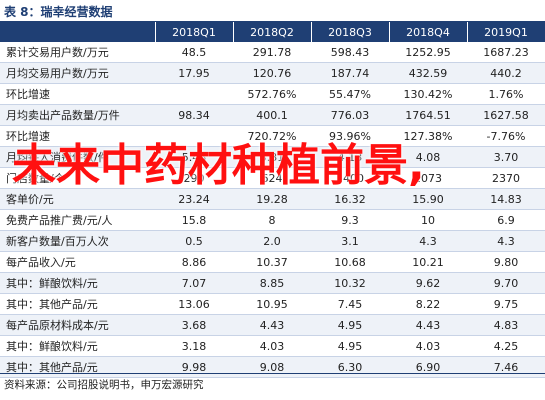 The height and width of the screenshot is (400, 545). What do you see at coordinates (77, 157) in the screenshot?
I see `row-label-cell: 月均每人消费件数/件` at bounding box center [77, 157].